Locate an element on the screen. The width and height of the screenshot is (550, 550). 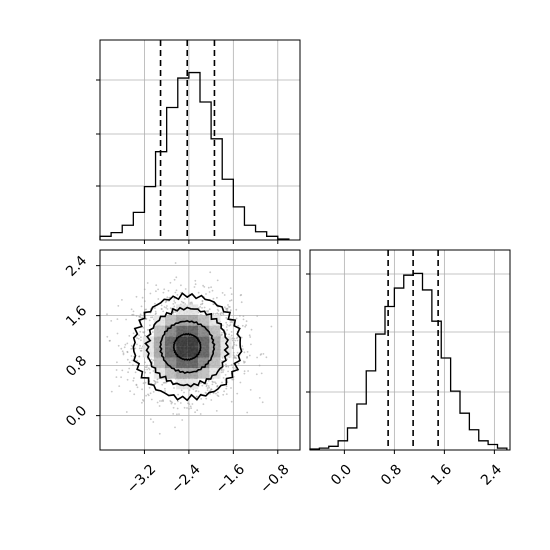
density-cells is located at coordinates (187, 347).